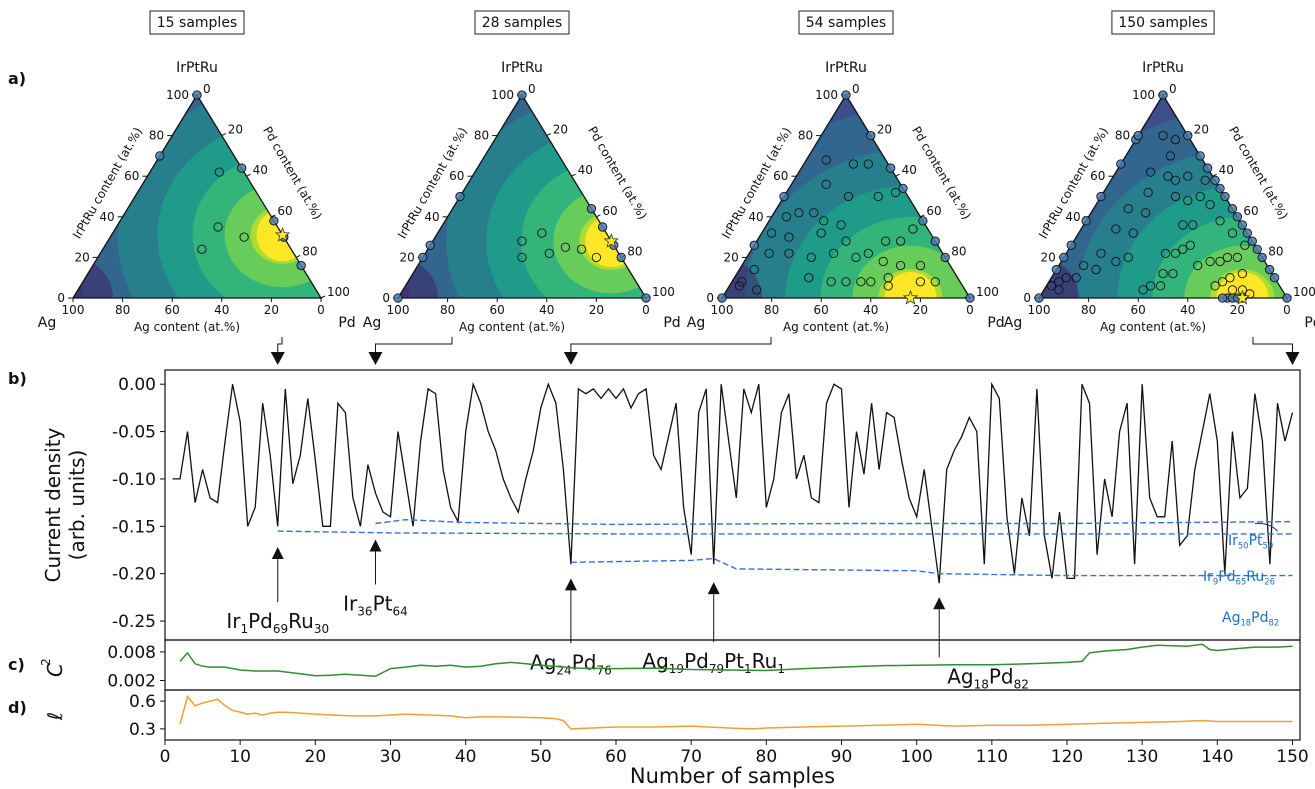 This screenshot has height=789, width=1315. I want to click on y-axis-label-units: (arb. units), so click(77, 505).